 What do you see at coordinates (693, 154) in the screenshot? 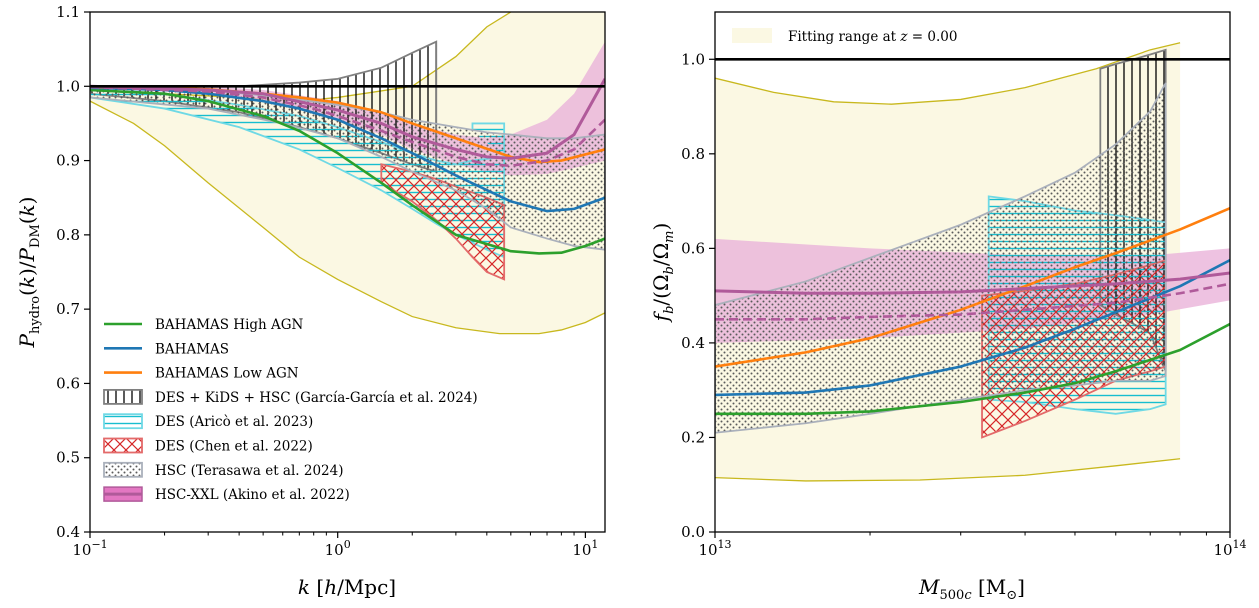
I see `right-ytick-label: 0.8` at bounding box center [693, 154].